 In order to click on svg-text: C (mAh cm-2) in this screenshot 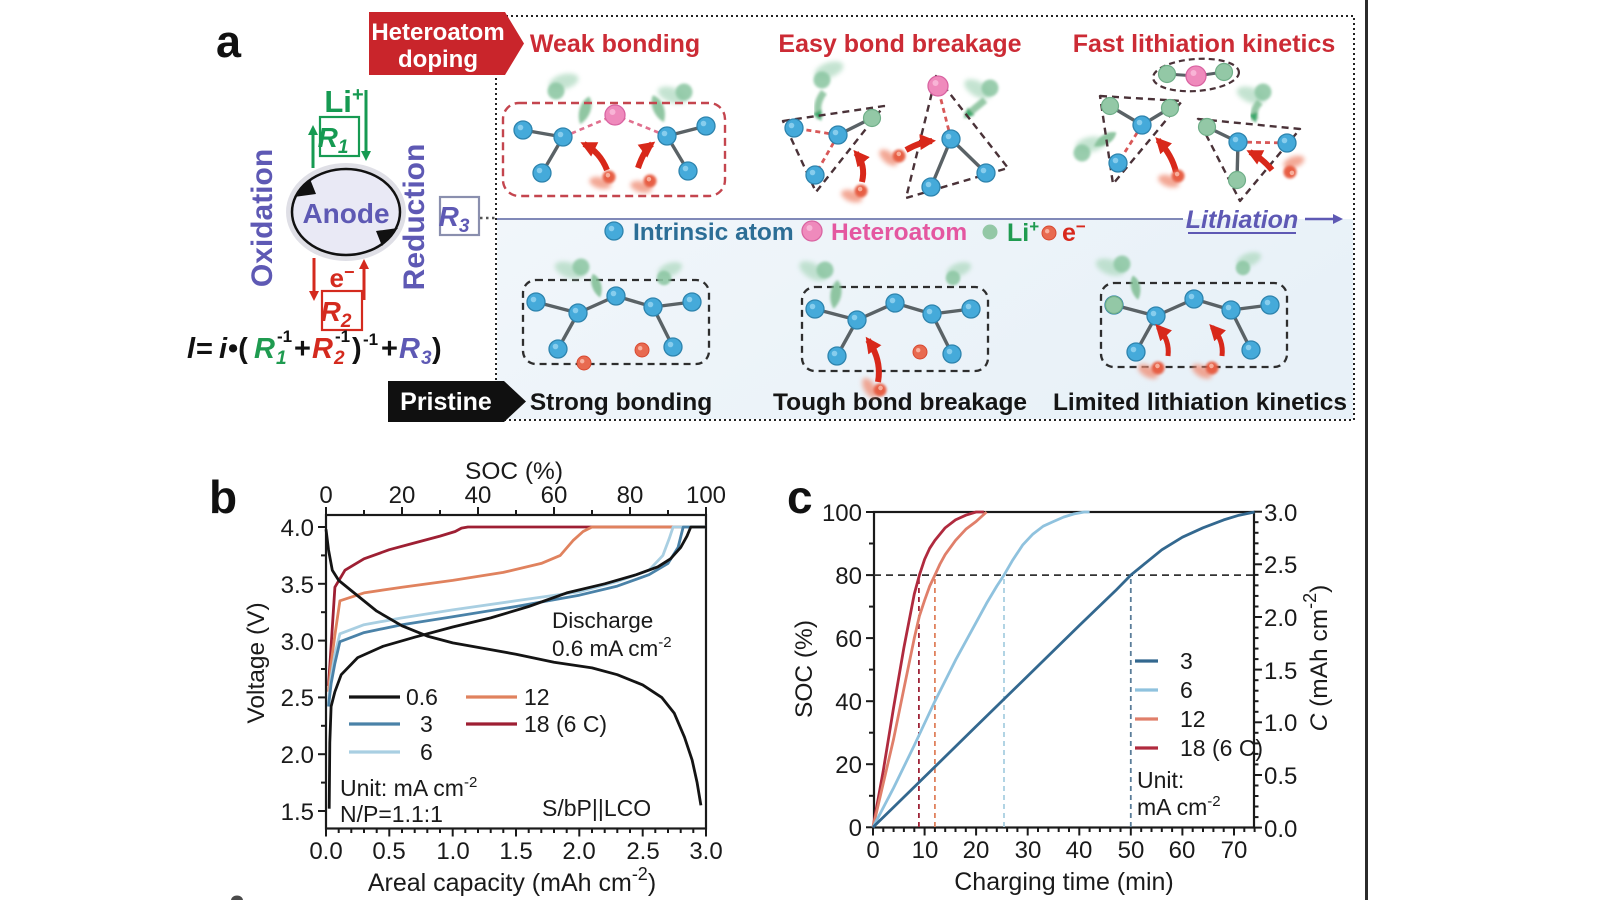, I will do `click(1316, 658)`.